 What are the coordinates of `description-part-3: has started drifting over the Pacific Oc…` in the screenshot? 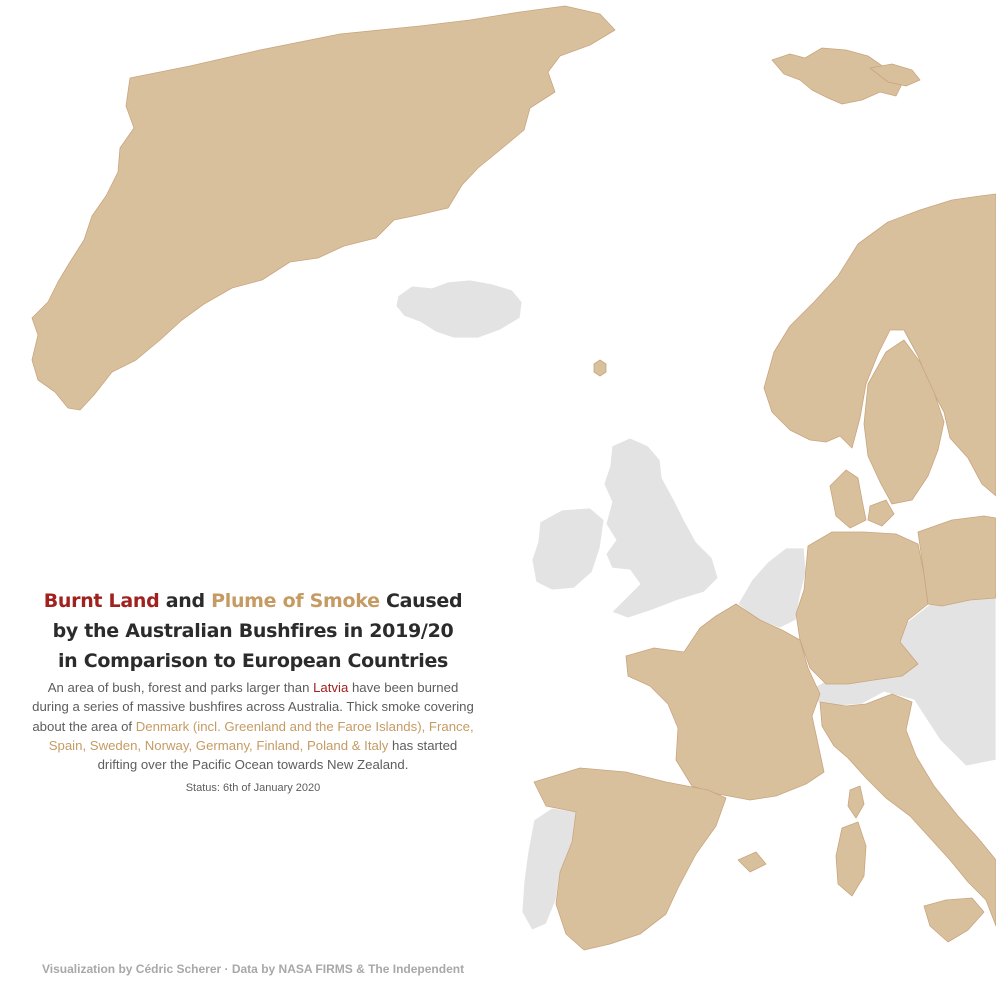 It's located at (277, 755).